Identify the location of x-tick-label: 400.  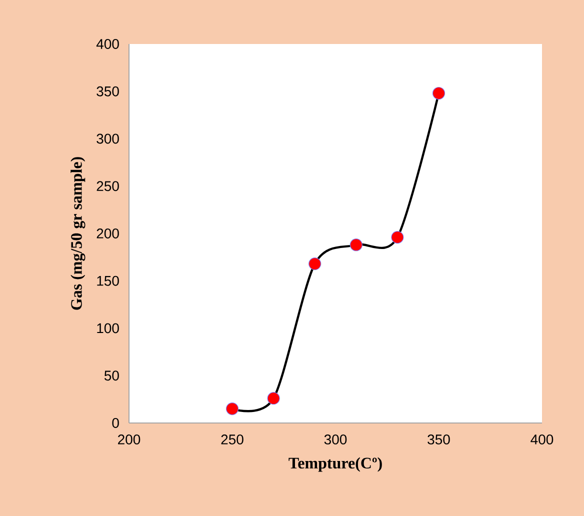
(542, 439).